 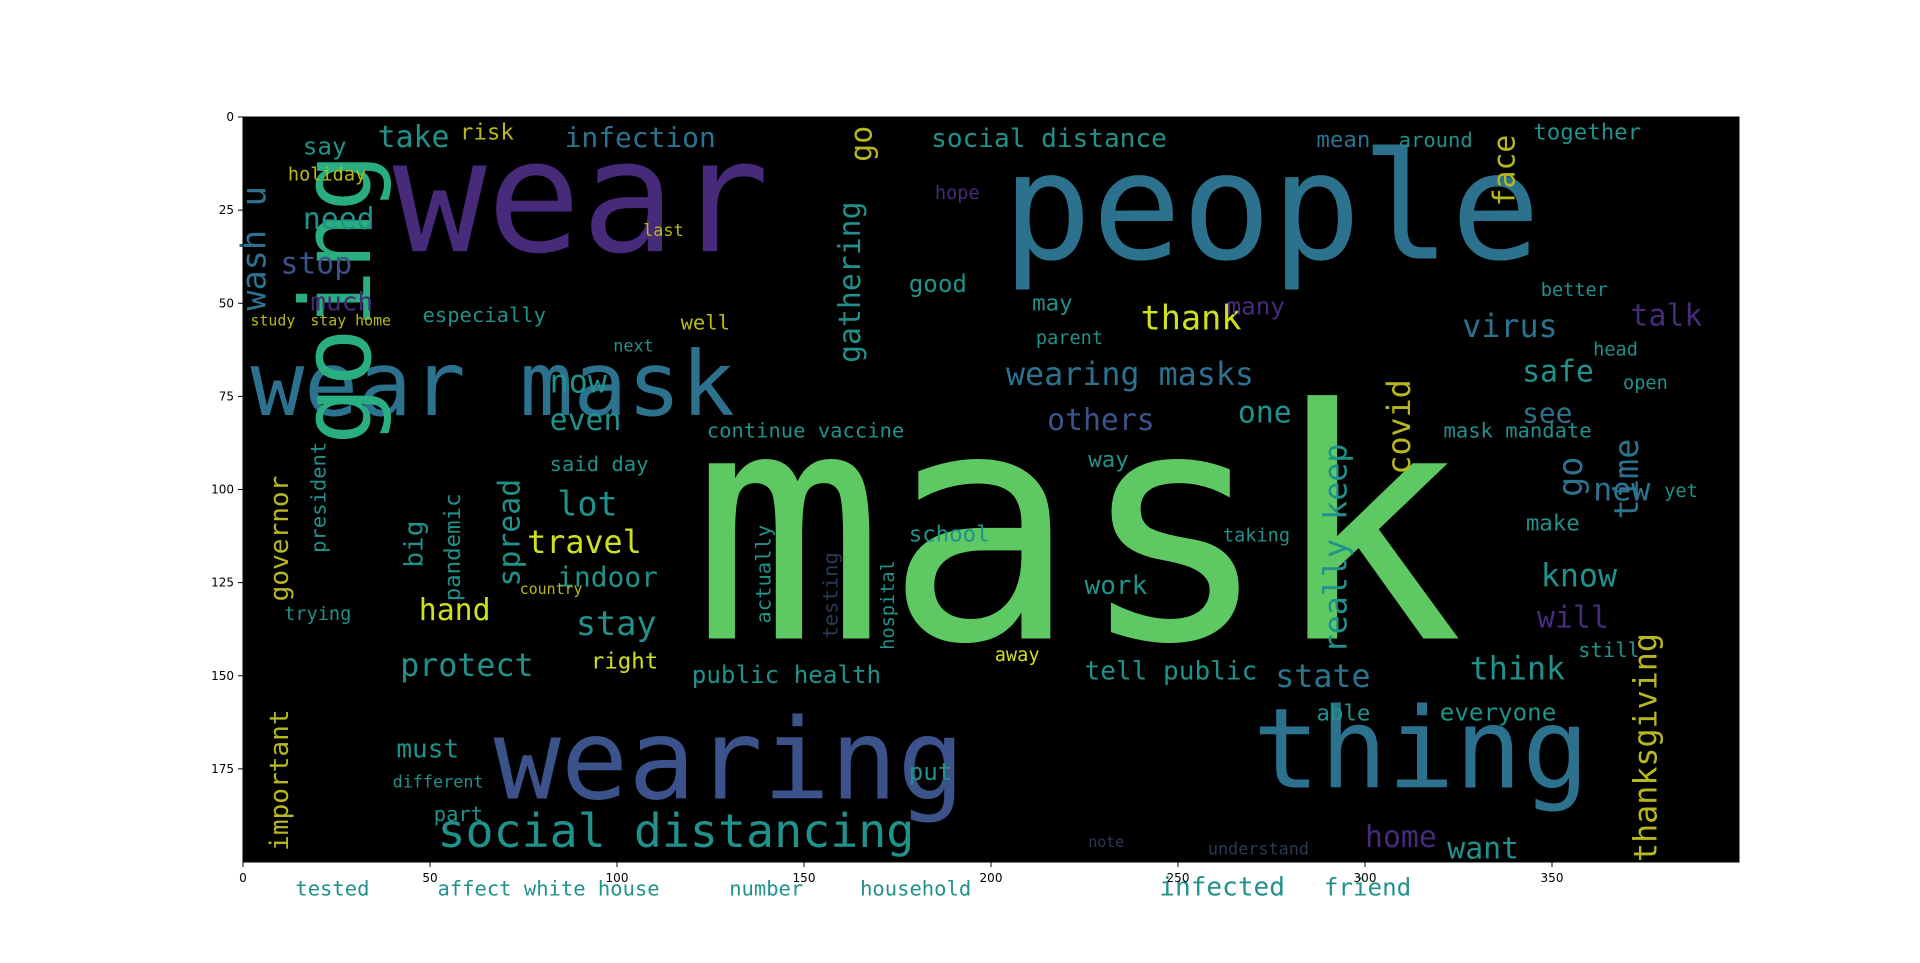 I want to click on word-able: able, so click(x=1343, y=713).